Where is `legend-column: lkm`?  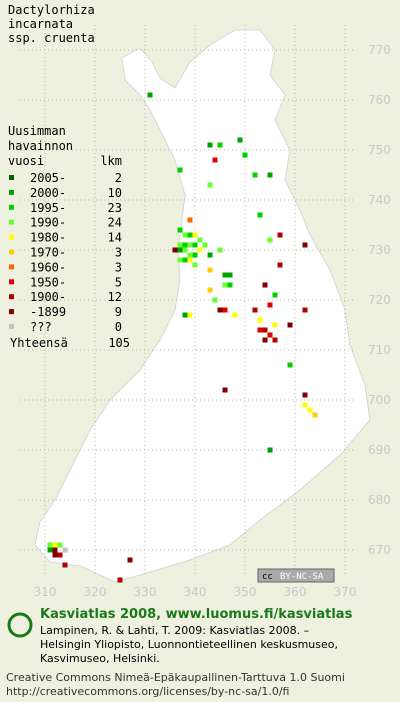 legend-column: lkm is located at coordinates (111, 161).